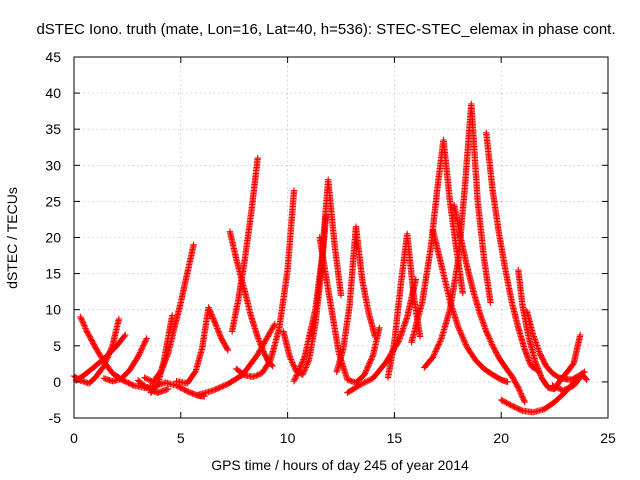  I want to click on y-tick-label: 0, so click(57, 382).